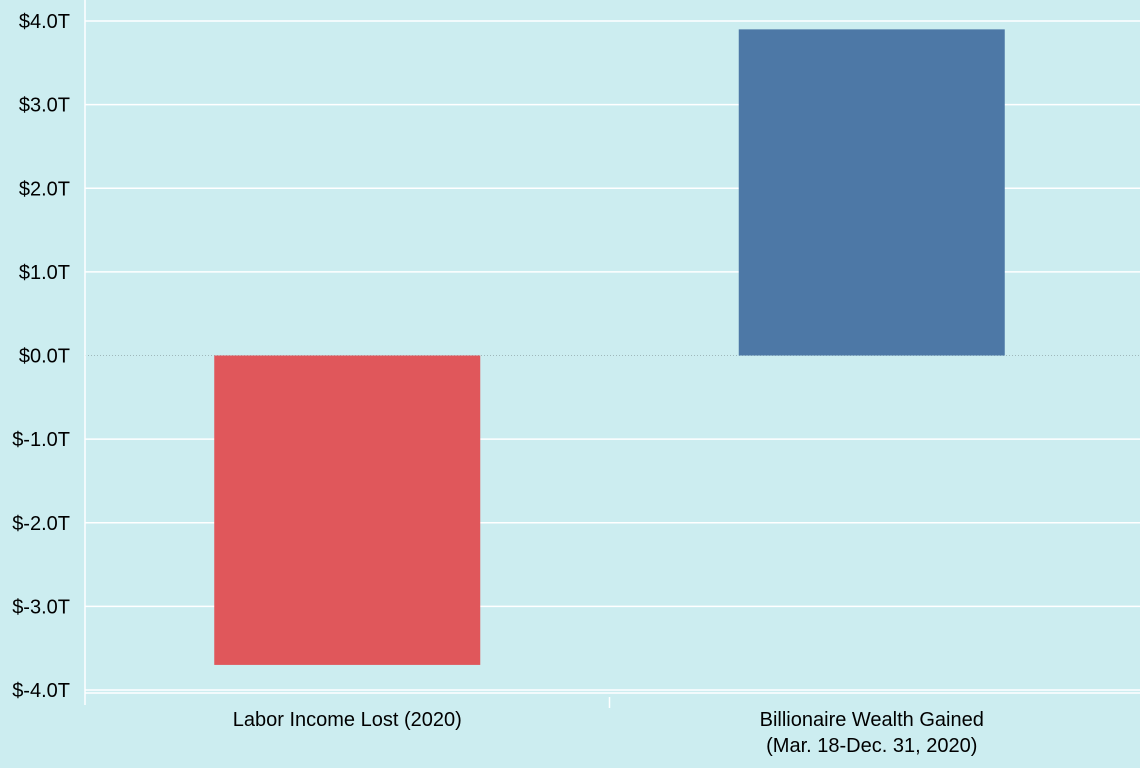 The width and height of the screenshot is (1140, 768). Describe the element at coordinates (41, 440) in the screenshot. I see `y-tick-label: $-1.0T` at that location.